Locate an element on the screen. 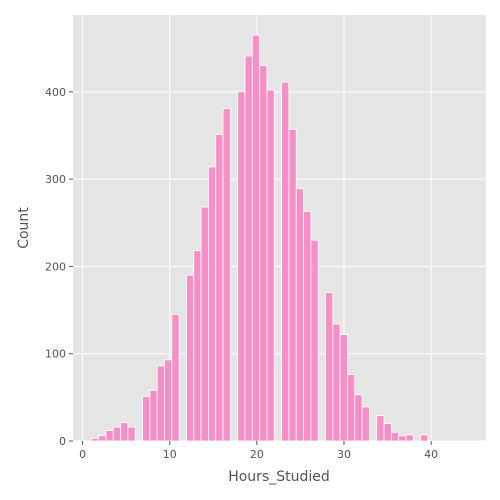 This screenshot has height=500, width=500. x-tick-label: 0 is located at coordinates (82, 454).